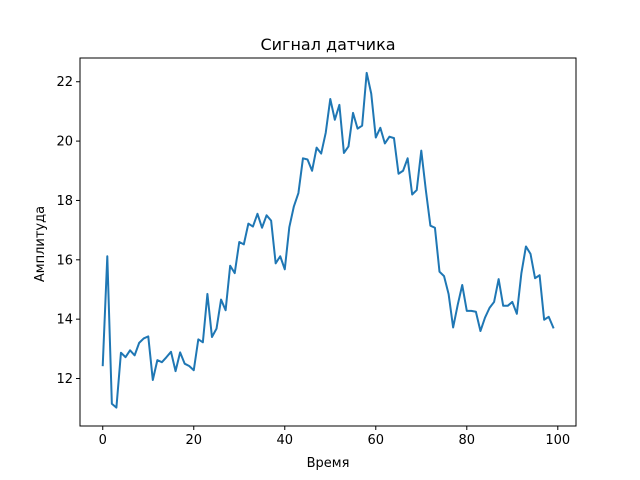 This screenshot has height=480, width=640. What do you see at coordinates (64, 379) in the screenshot?
I see `y-tick-label: 12` at bounding box center [64, 379].